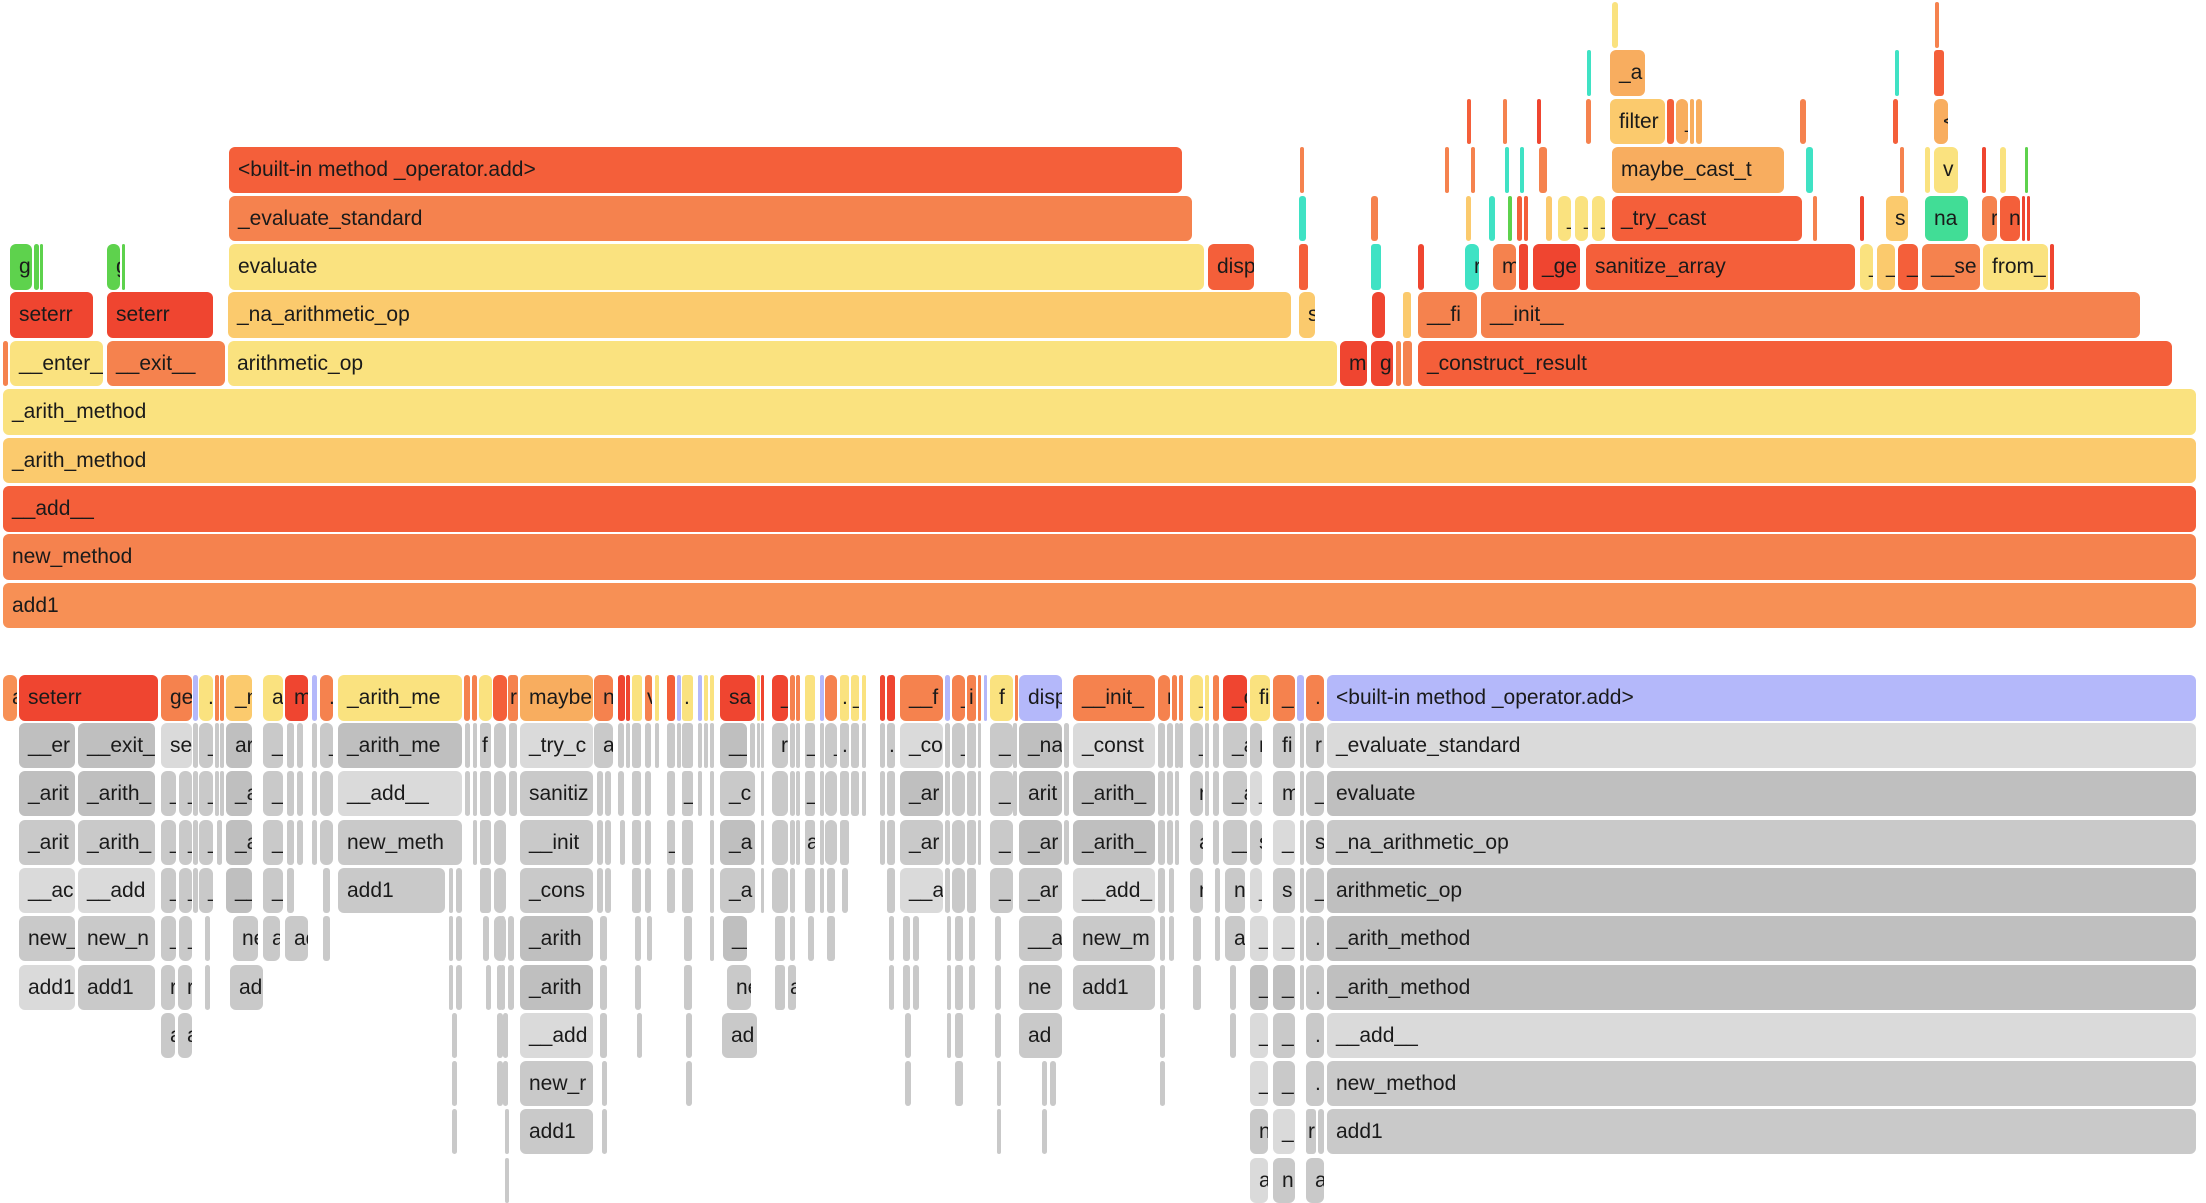 The width and height of the screenshot is (2206, 1203). Describe the element at coordinates (116, 794) in the screenshot. I see `caller-frame: _arith_` at that location.